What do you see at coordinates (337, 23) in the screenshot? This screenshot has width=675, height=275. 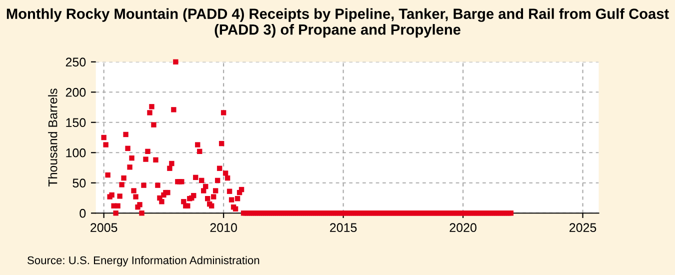 I see `chart-title: Monthly Rocky Mountain (PADD 4) Receipts by Pipeline, Tanker, Barge and Rail from Gulf Coast (PADD 3) of Propane and Propylene` at bounding box center [337, 23].